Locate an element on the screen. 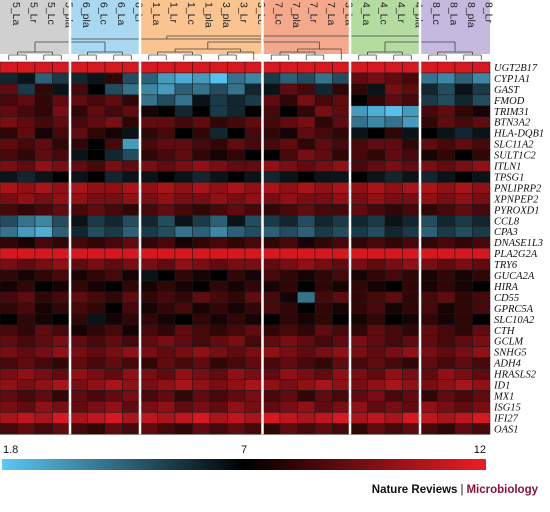  column-label: 1_pla is located at coordinates (208, 15).